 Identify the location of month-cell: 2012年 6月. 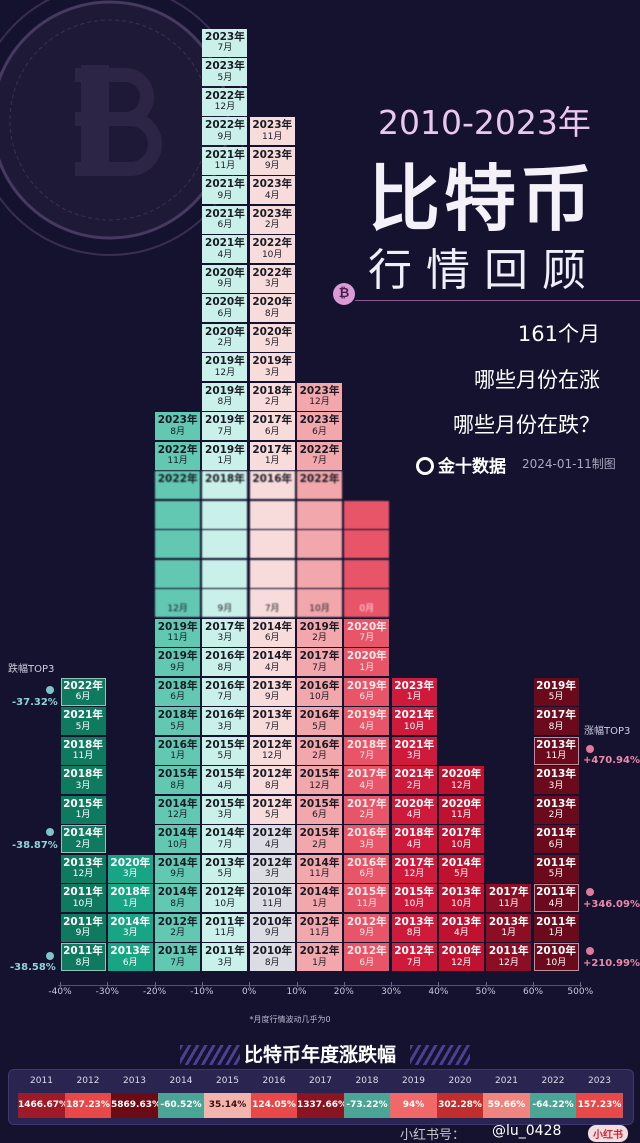
(367, 957).